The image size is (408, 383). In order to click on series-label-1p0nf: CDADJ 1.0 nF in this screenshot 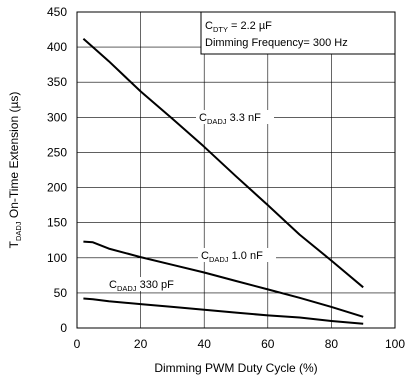, I will do `click(237, 256)`.